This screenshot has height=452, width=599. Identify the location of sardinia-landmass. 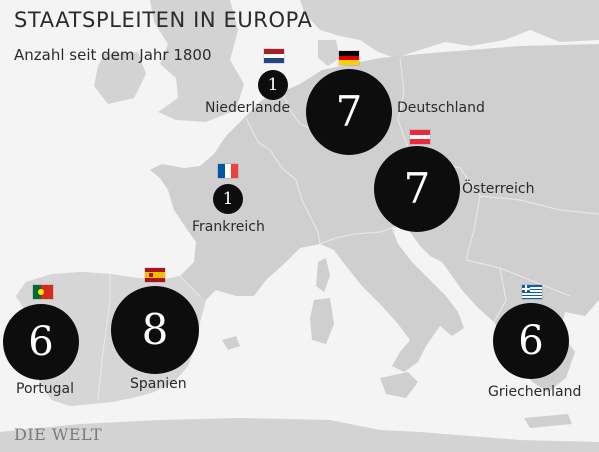
(322, 321).